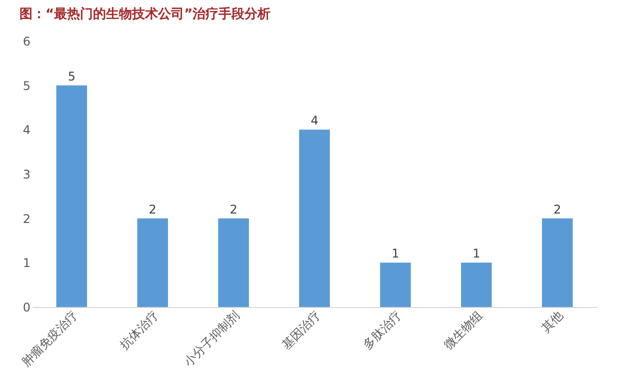  I want to click on x-tick-label: 基因治疗, so click(301, 330).